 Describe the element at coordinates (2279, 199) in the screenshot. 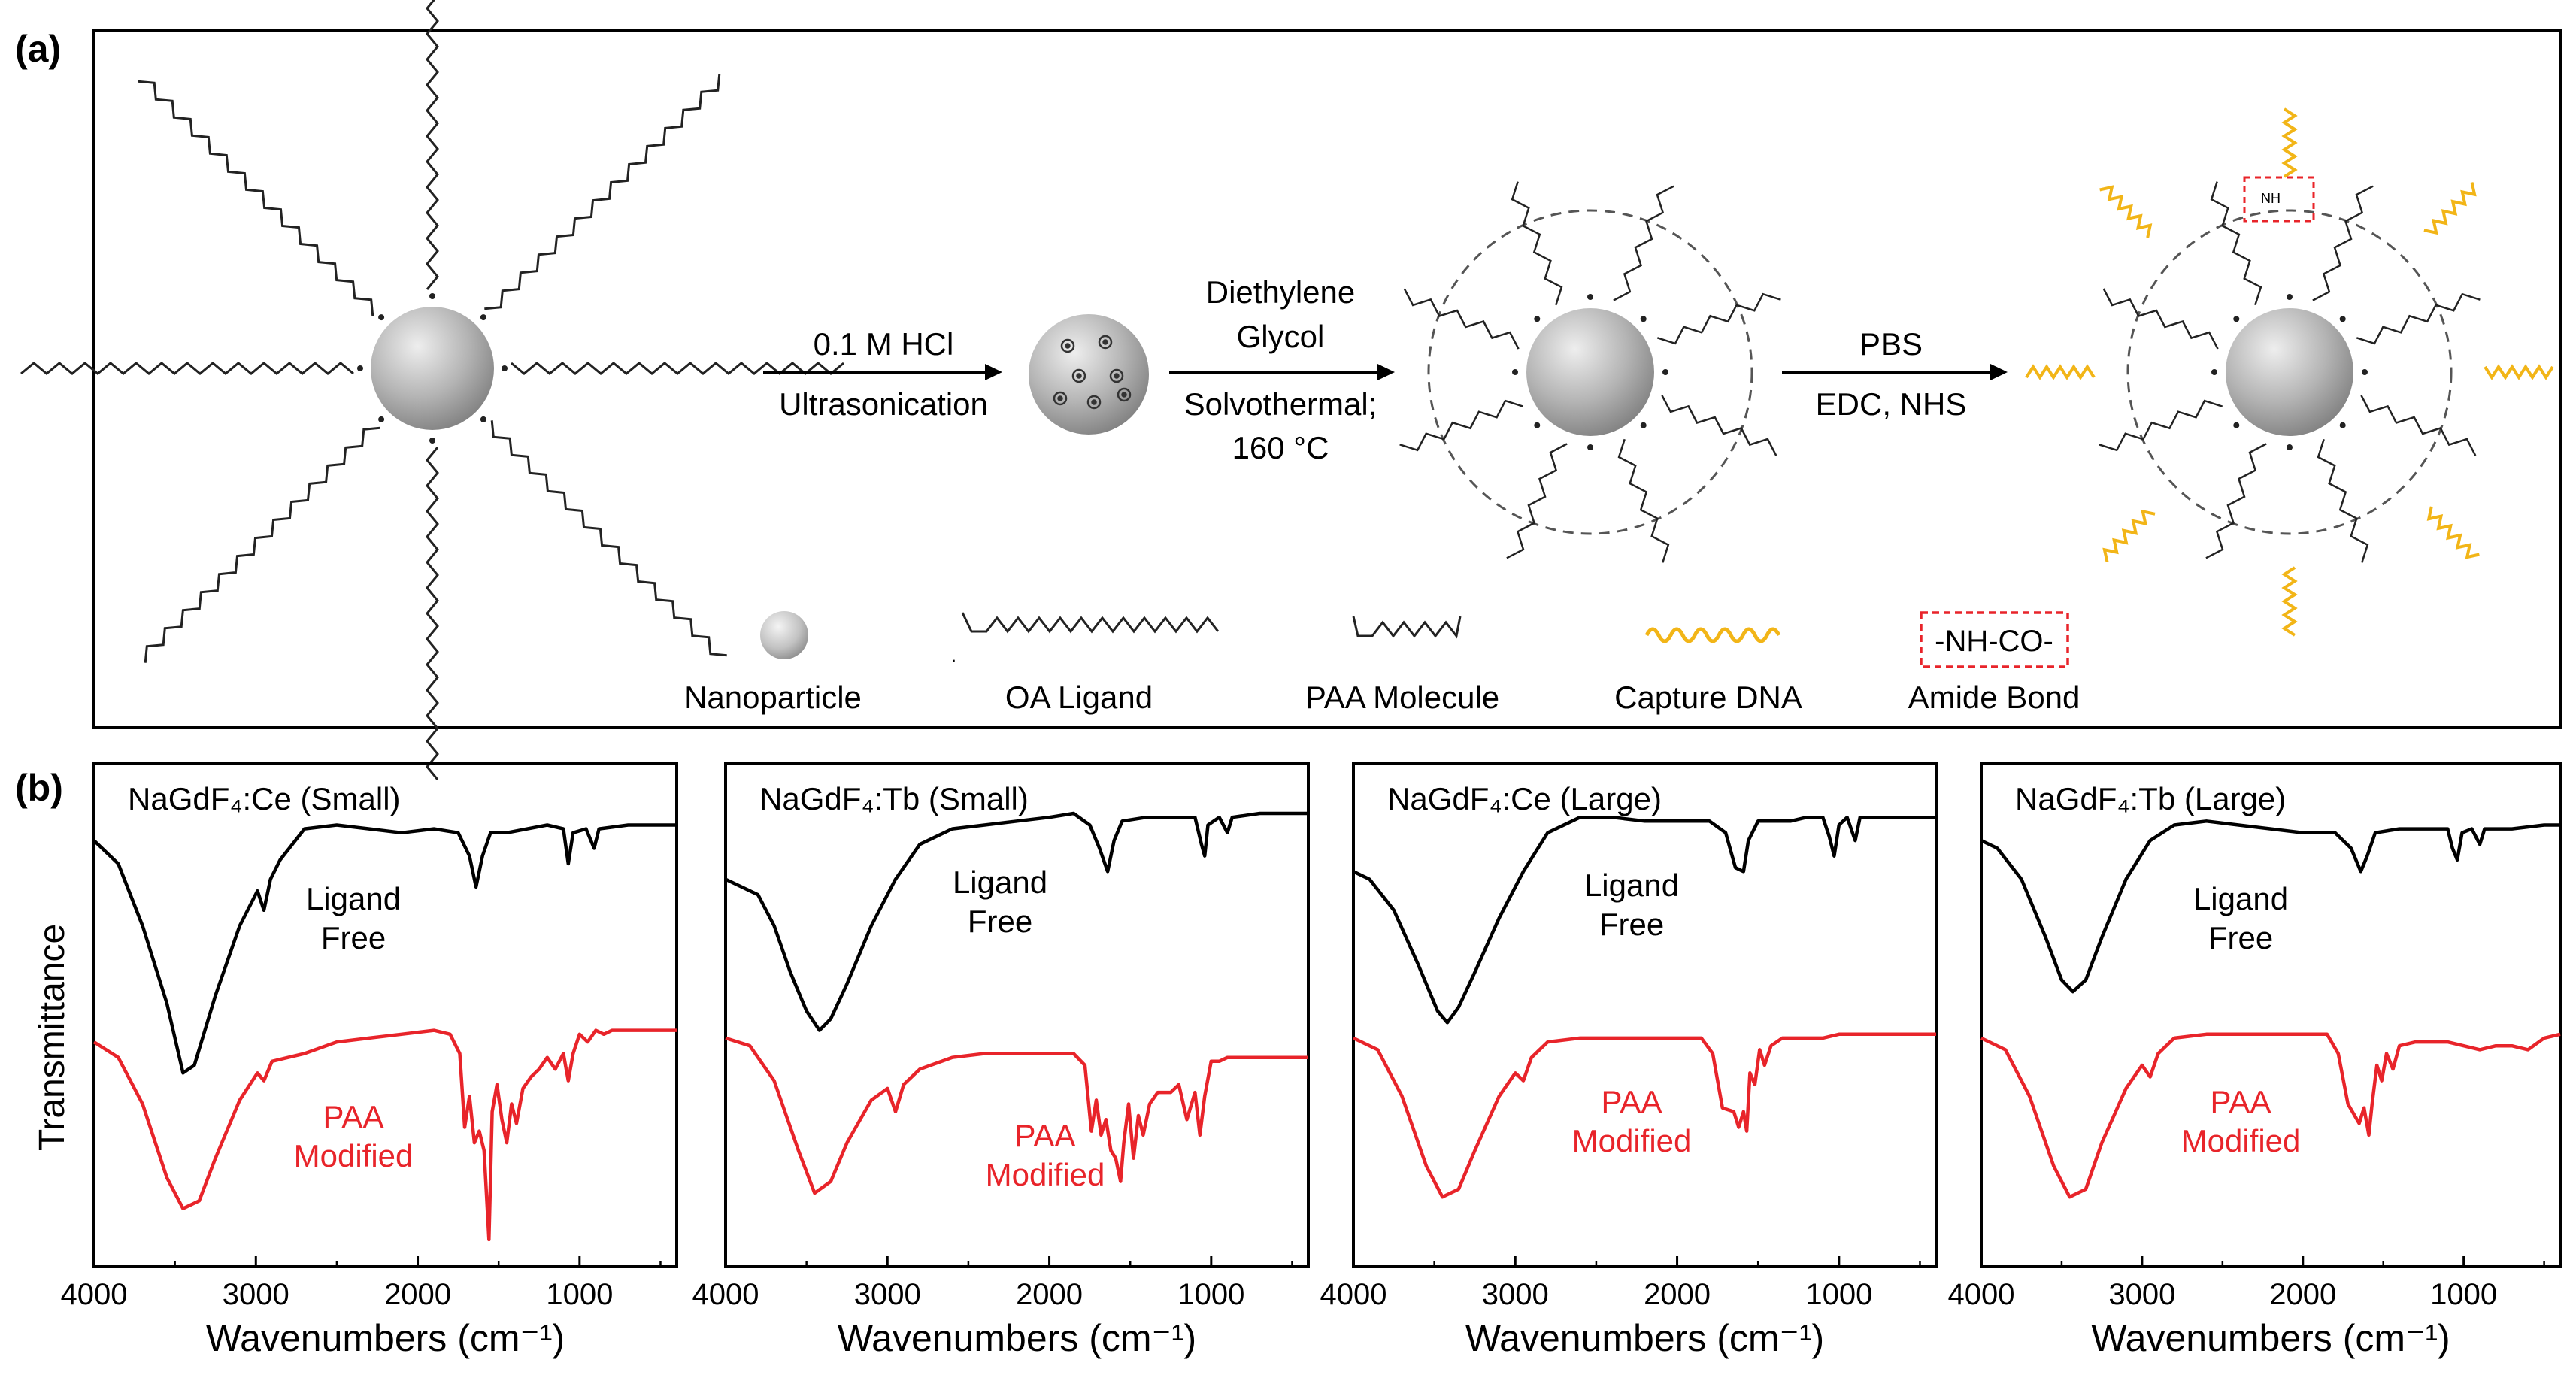

I see `amide-bond-highlight` at that location.